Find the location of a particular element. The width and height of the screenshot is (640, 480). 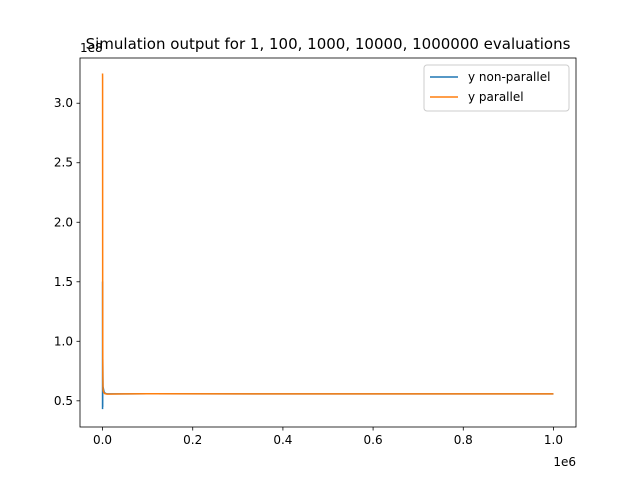

y-tick-label: 2.5 is located at coordinates (63, 163).